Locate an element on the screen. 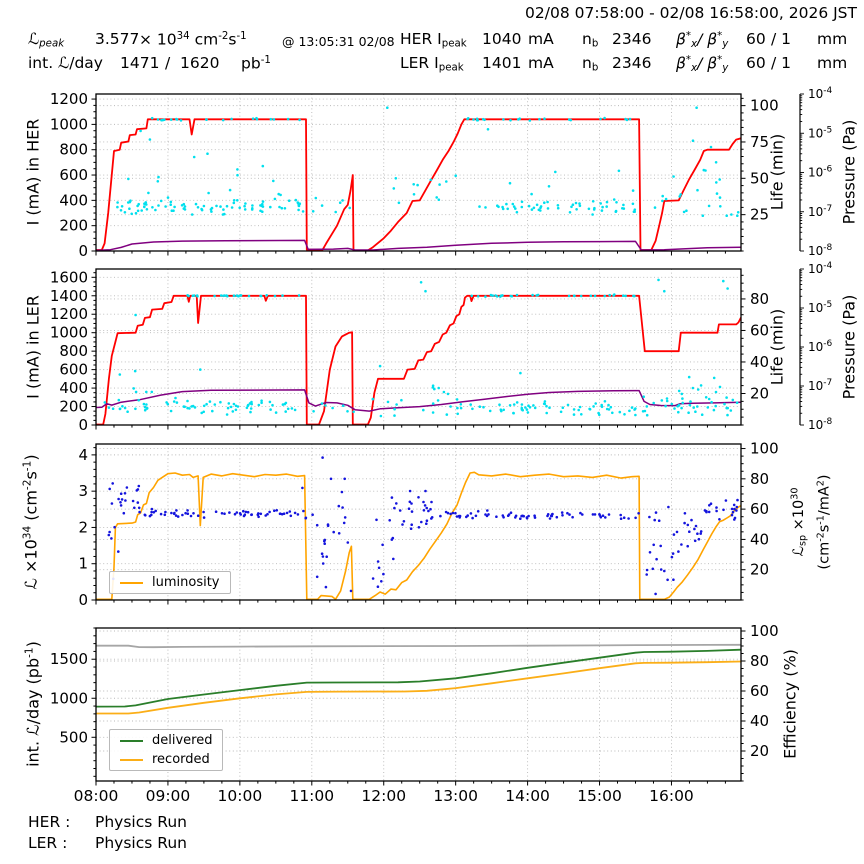  svg-text: 800 is located at coordinates (73, 351).